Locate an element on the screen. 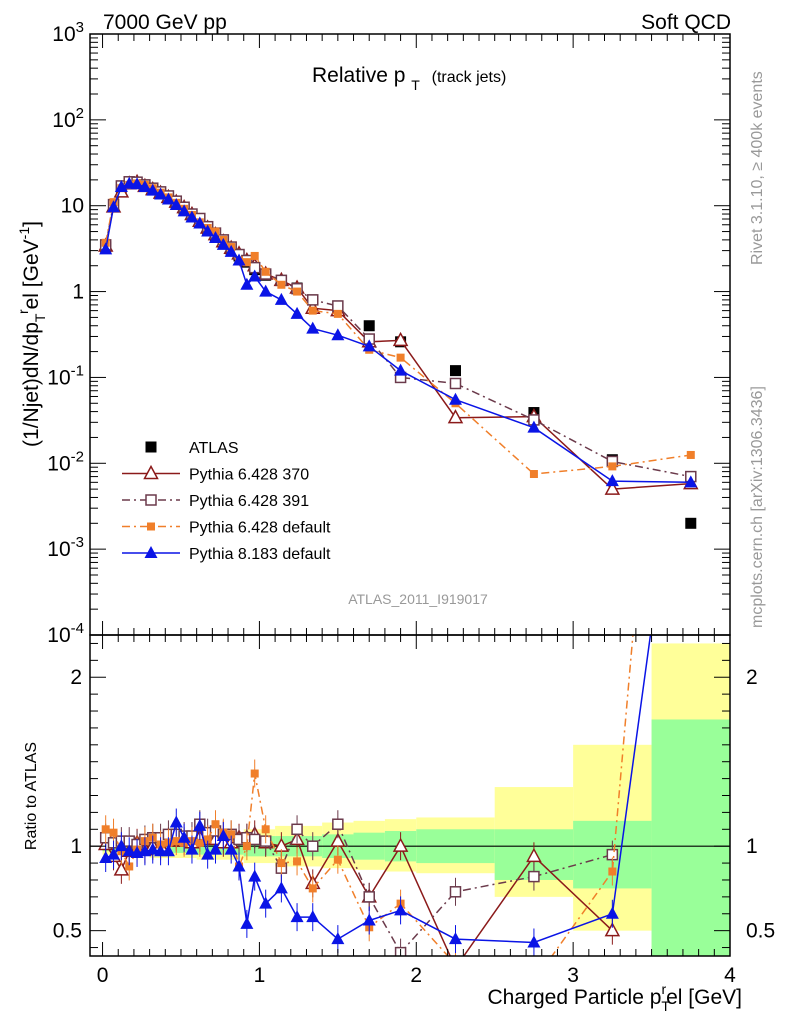  ratio-y-tick-label-left: 2 is located at coordinates (76, 677).